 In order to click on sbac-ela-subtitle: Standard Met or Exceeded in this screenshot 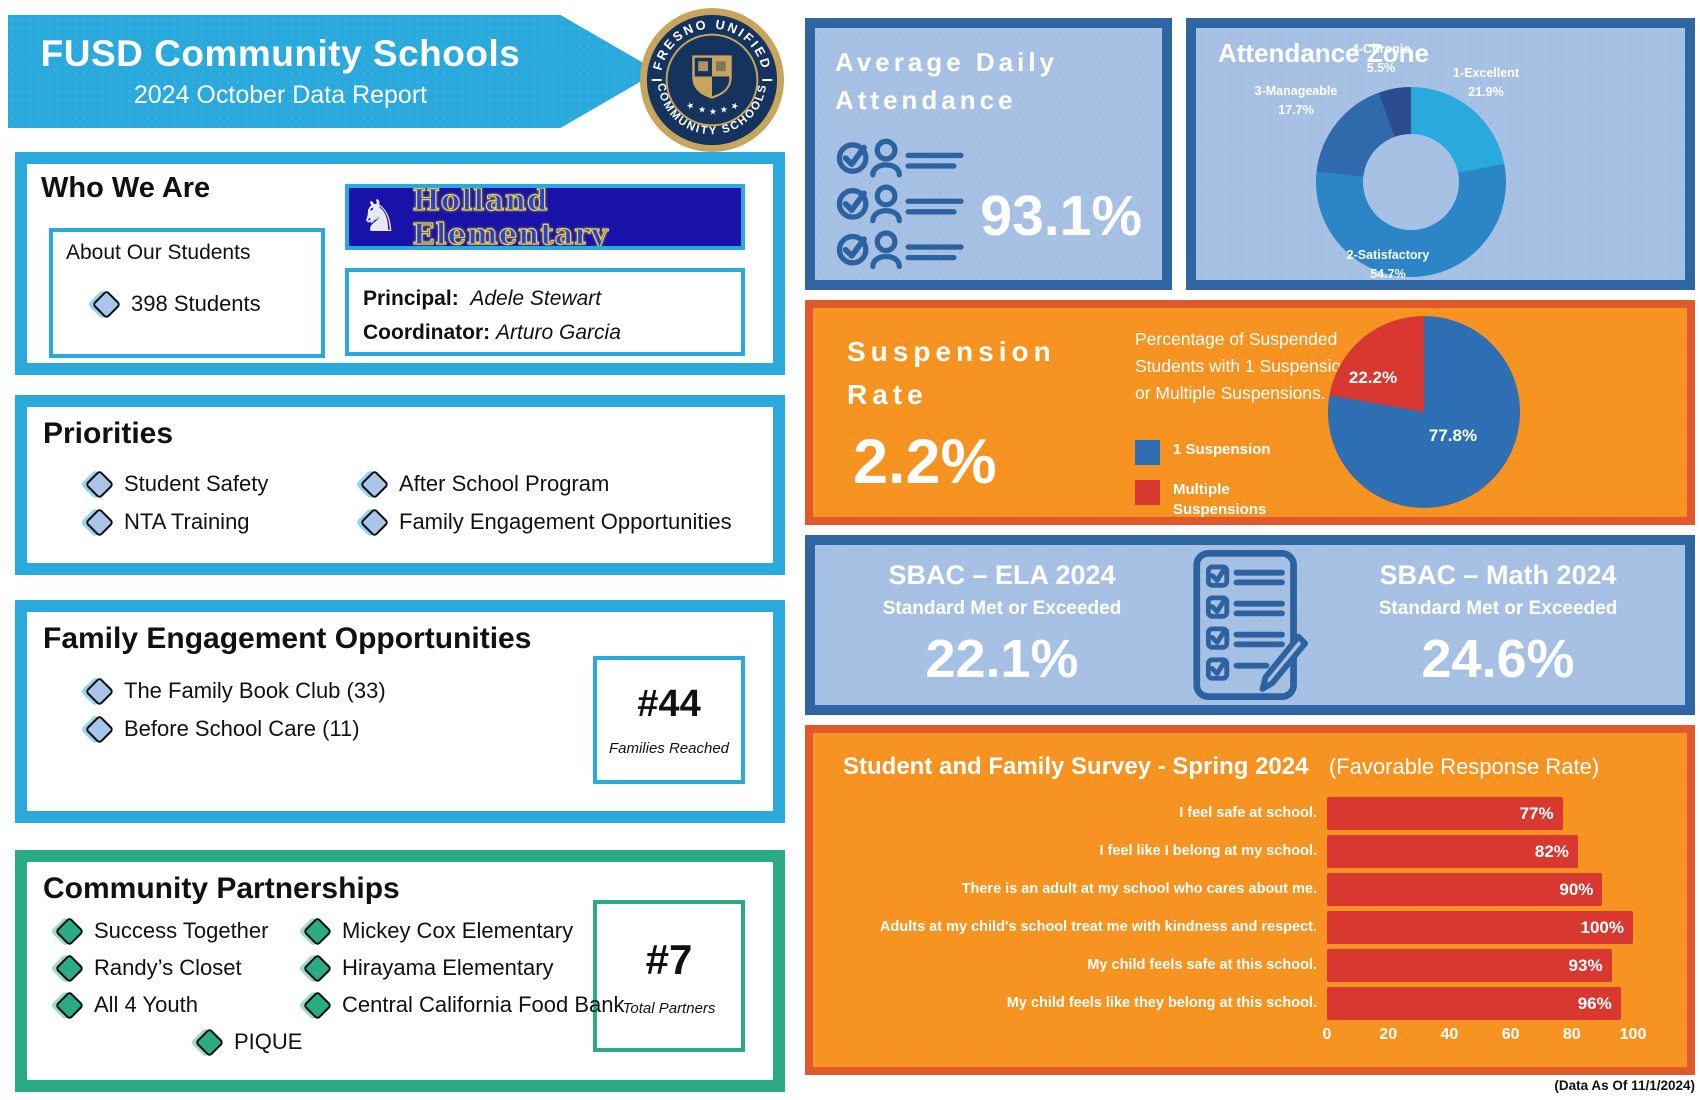, I will do `click(1002, 608)`.